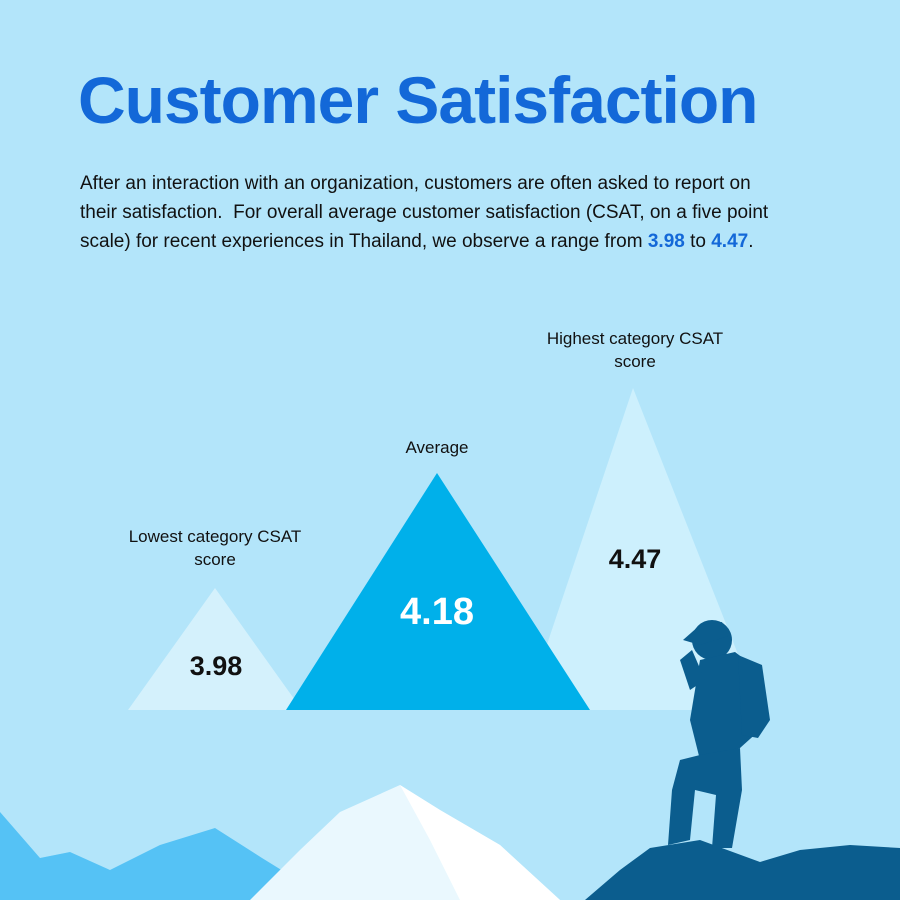 The width and height of the screenshot is (900, 900). What do you see at coordinates (216, 666) in the screenshot?
I see `low-value: 3.98` at bounding box center [216, 666].